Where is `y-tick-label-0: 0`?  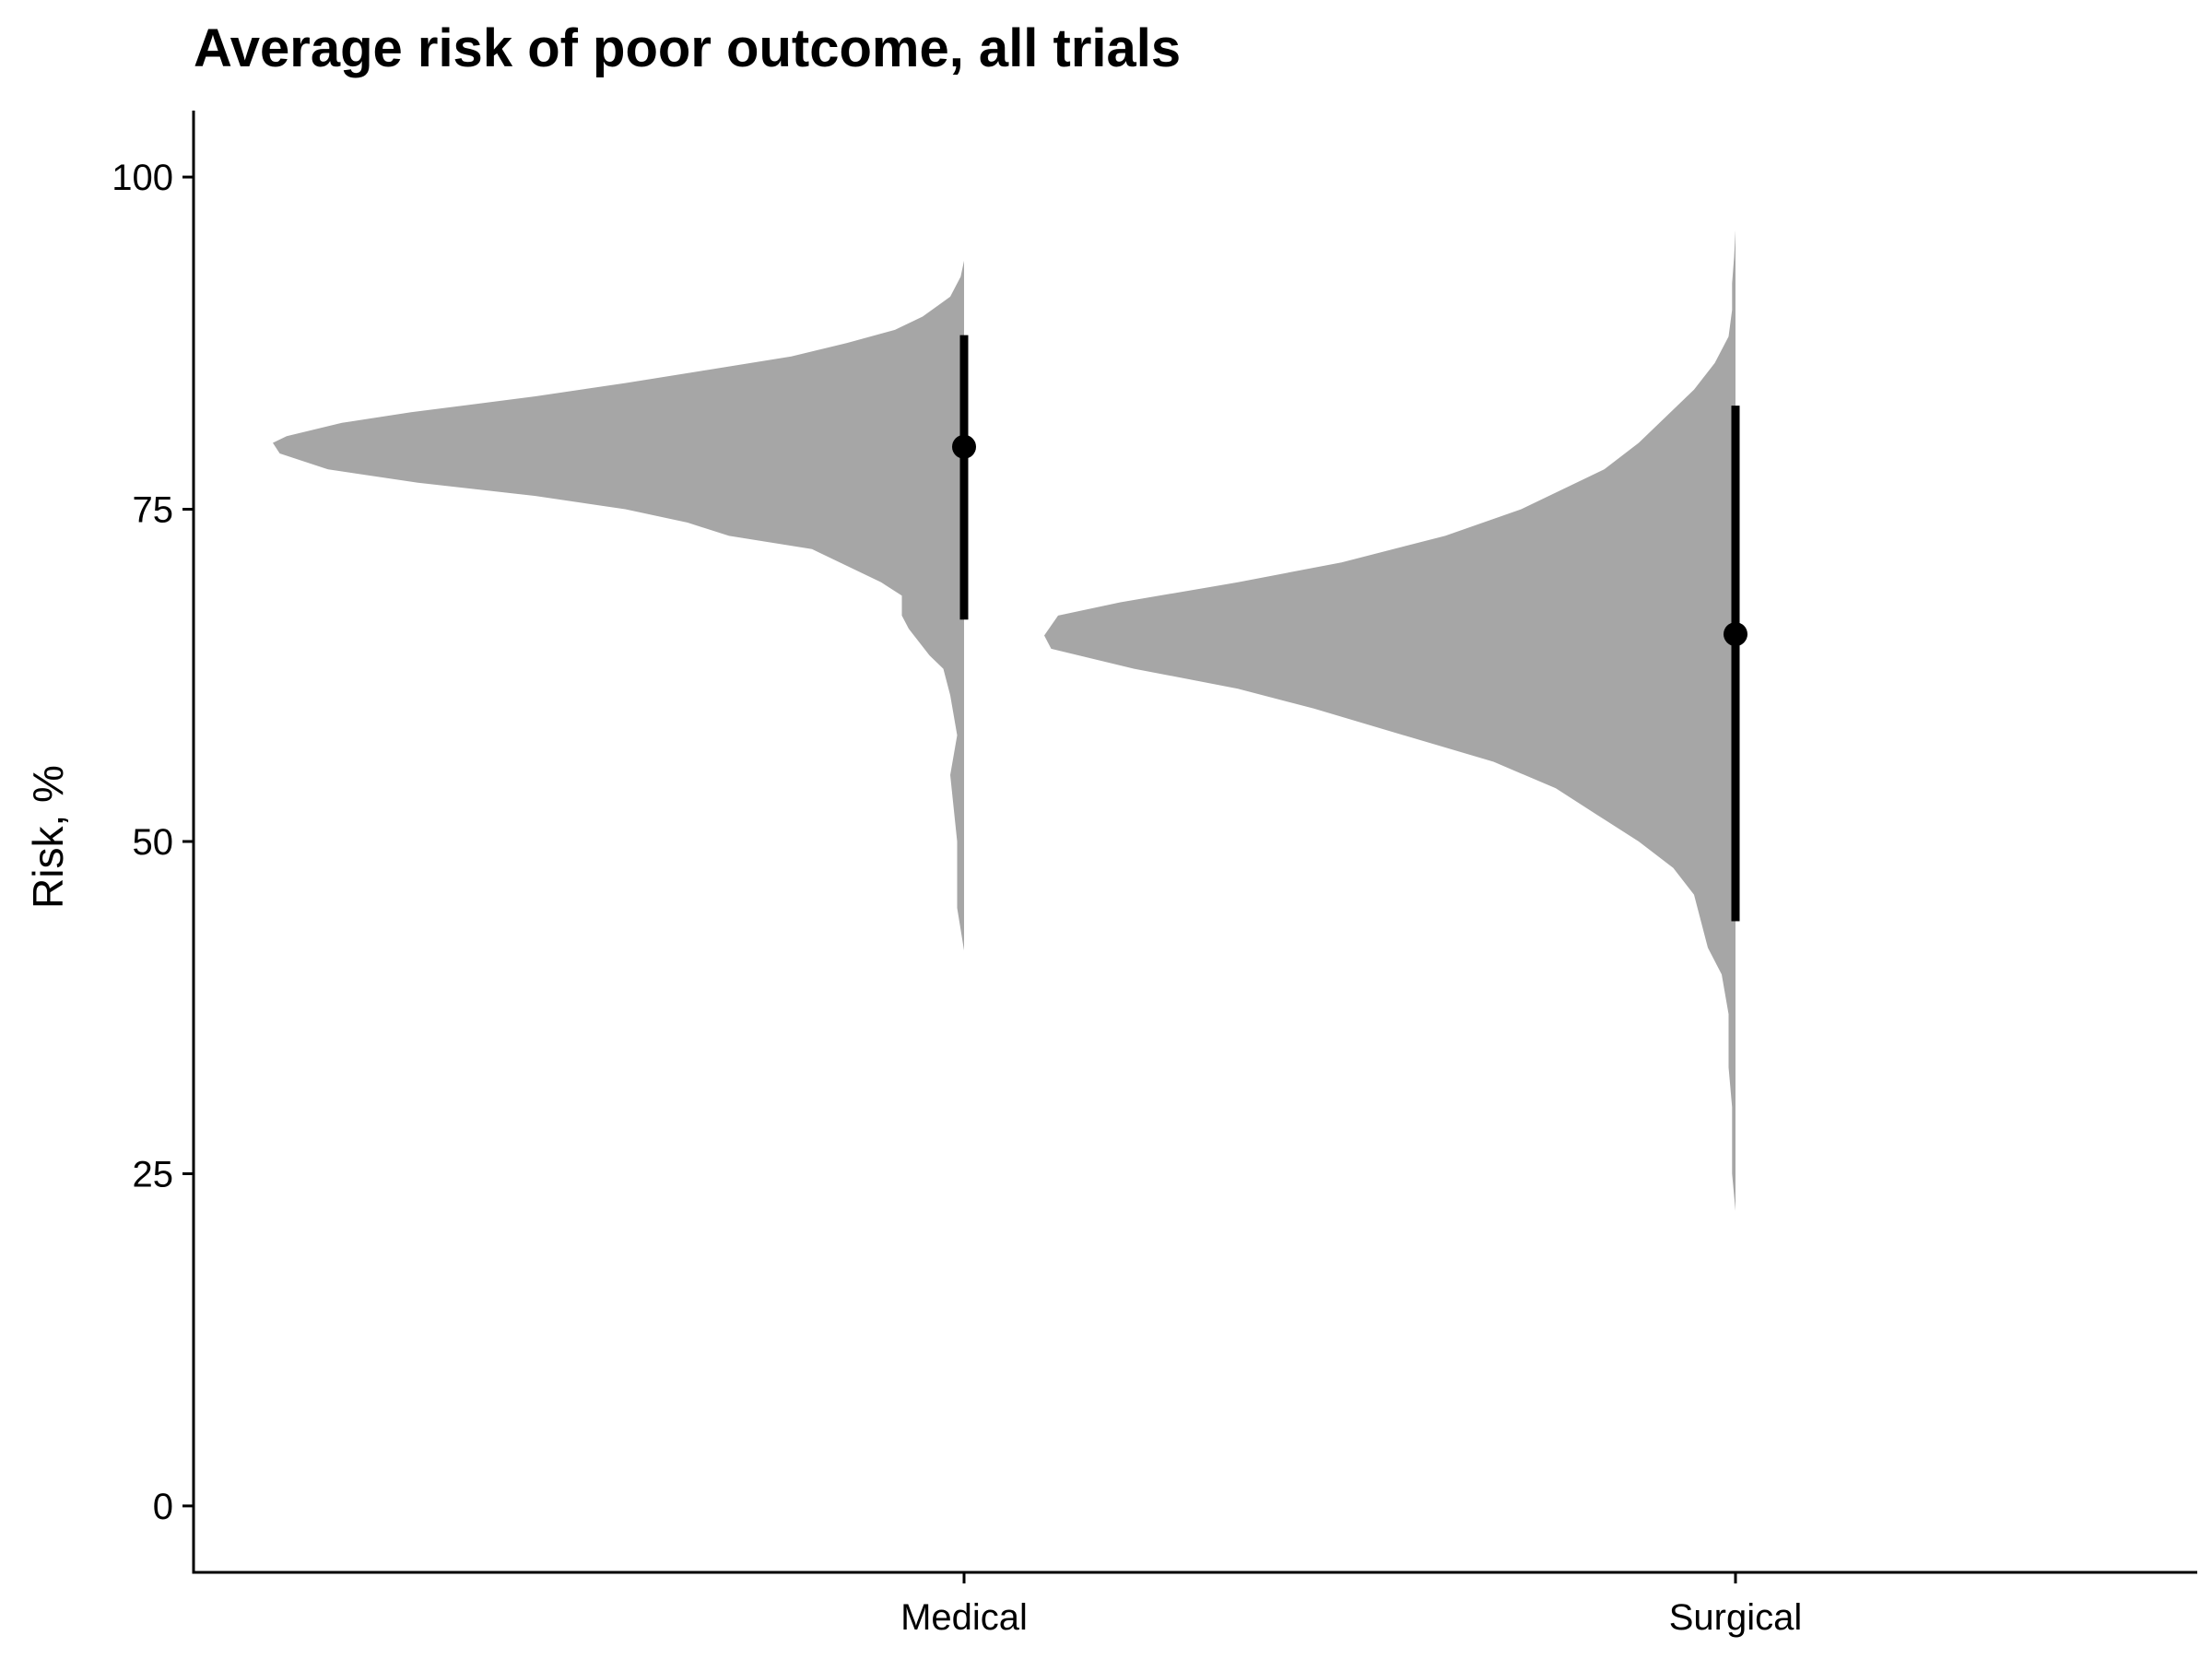
y-tick-label-0: 0 is located at coordinates (163, 1507).